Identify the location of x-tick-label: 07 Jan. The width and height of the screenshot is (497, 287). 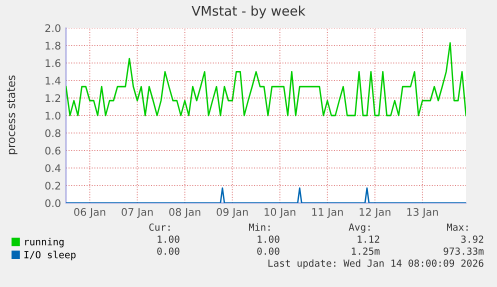
(137, 213).